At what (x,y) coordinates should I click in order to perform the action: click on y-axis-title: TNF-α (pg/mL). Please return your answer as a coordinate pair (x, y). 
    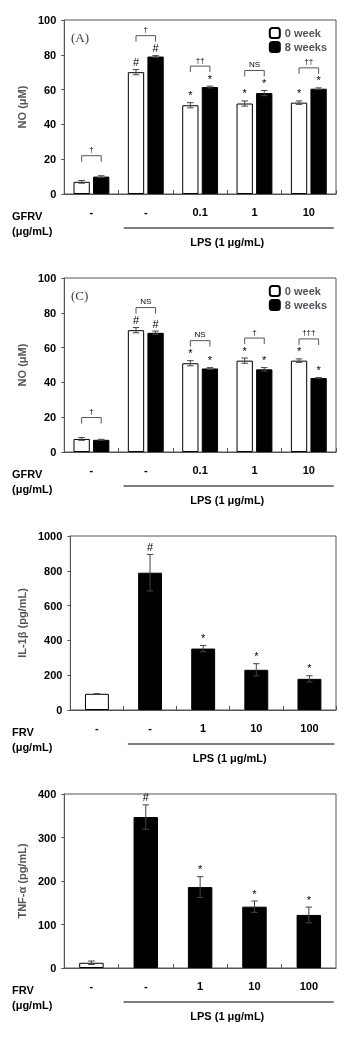
    Looking at the image, I should click on (21, 881).